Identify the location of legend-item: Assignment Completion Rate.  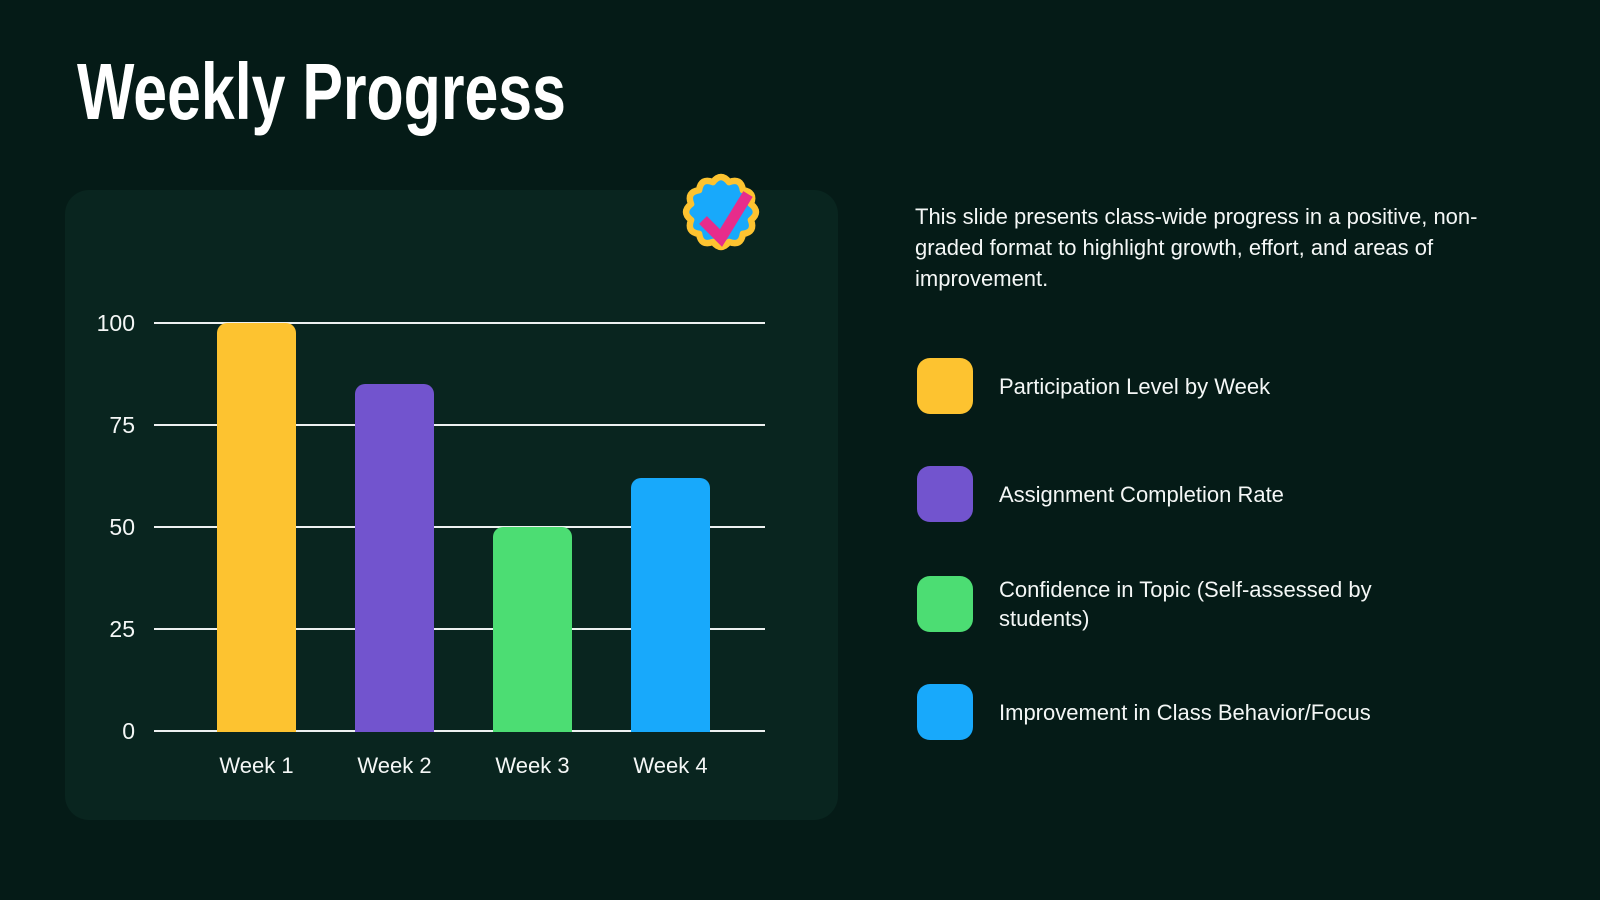
(1100, 494).